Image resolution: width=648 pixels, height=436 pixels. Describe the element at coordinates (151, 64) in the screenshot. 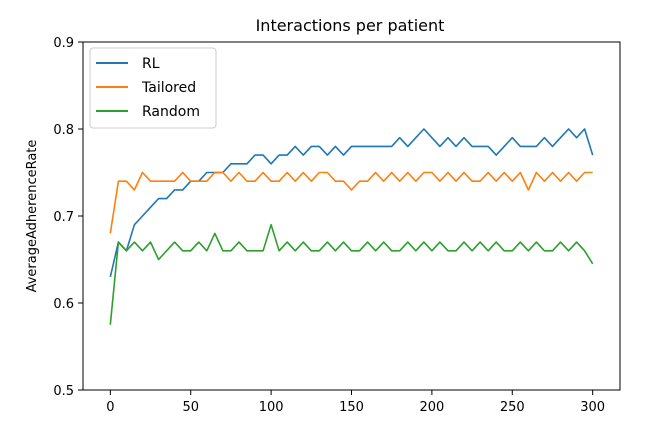

I see `legend-label-rl: RL` at that location.